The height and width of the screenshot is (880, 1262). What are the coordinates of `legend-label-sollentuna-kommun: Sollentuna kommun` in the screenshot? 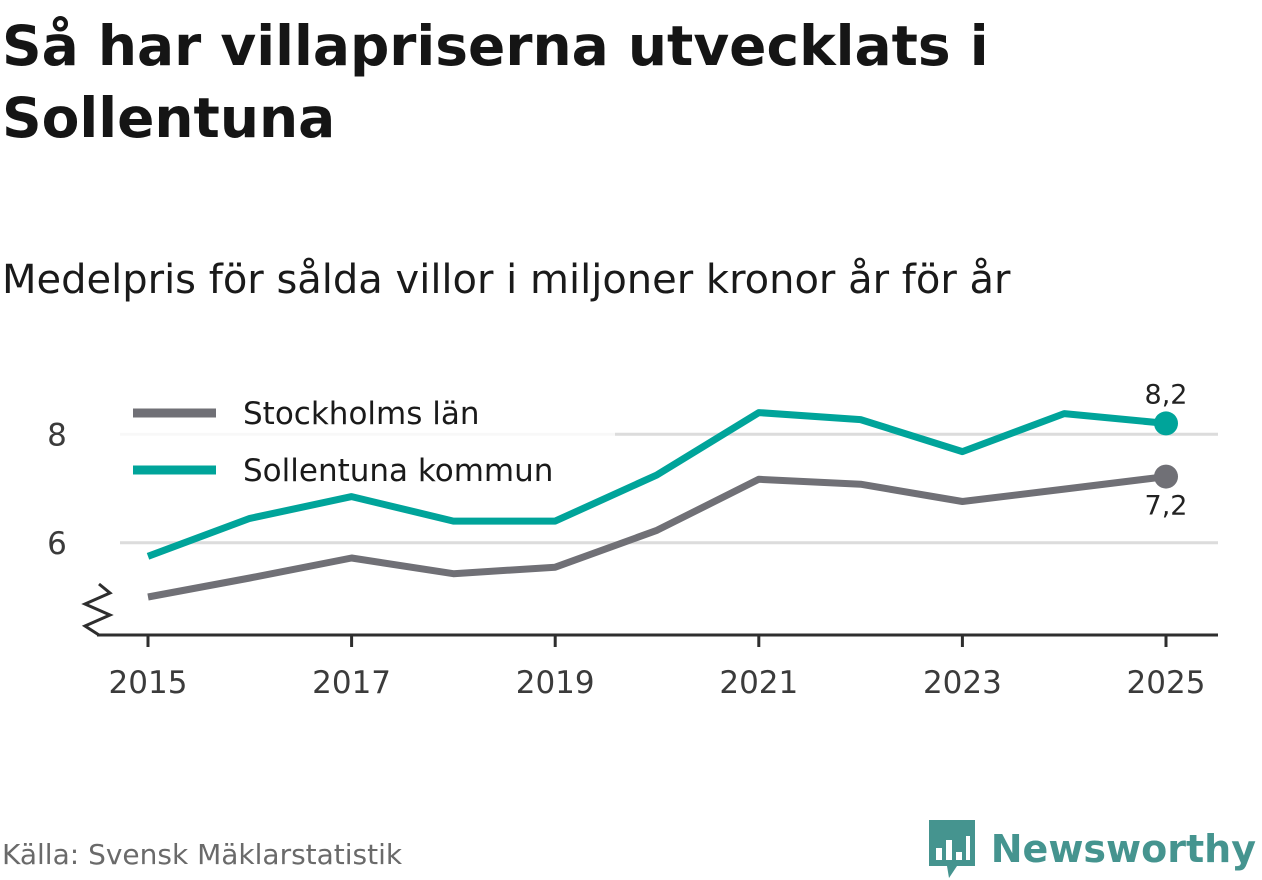 It's located at (398, 471).